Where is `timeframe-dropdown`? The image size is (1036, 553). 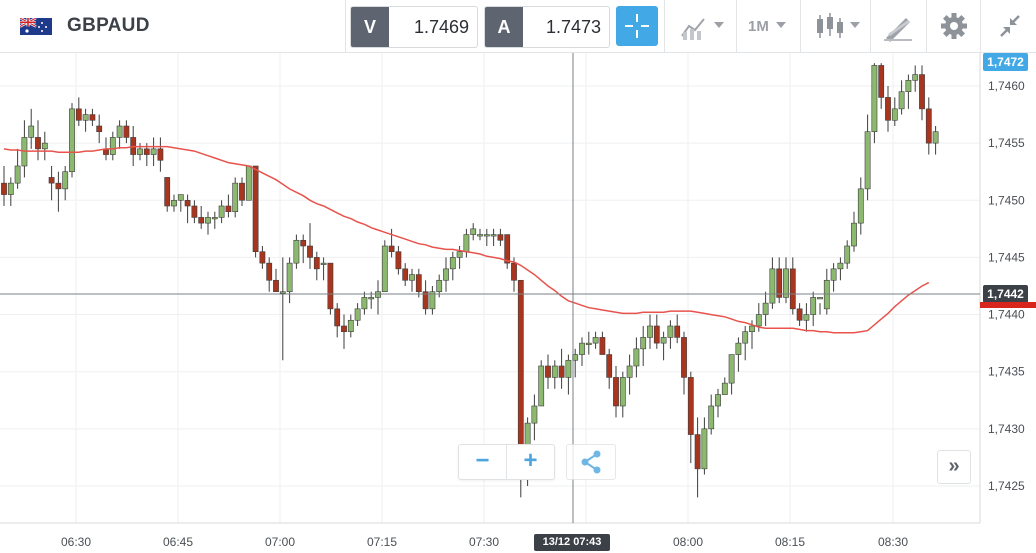 timeframe-dropdown is located at coordinates (768, 26).